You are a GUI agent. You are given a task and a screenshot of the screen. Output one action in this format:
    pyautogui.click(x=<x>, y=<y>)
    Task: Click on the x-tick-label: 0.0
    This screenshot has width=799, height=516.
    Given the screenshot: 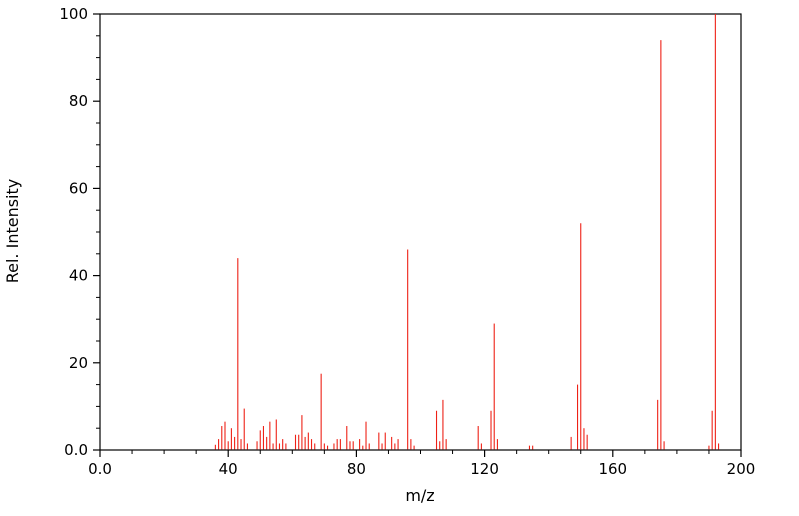 What is the action you would take?
    pyautogui.click(x=100, y=469)
    